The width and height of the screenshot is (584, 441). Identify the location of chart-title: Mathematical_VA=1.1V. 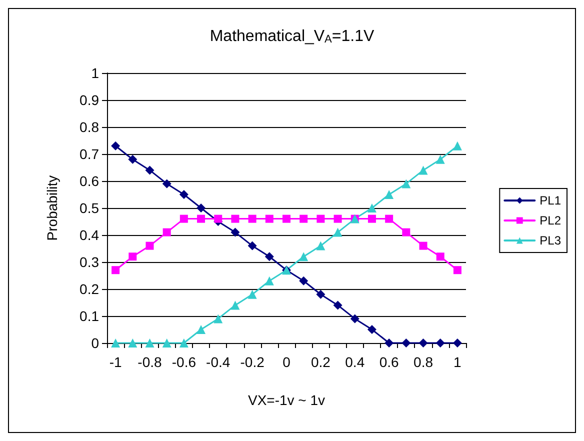
(292, 37).